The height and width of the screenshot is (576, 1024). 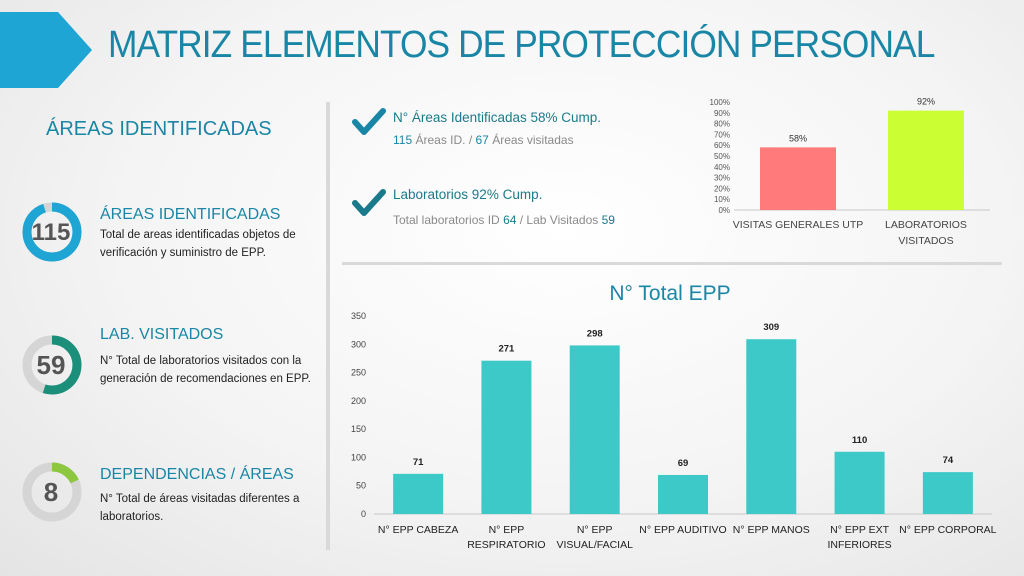 I want to click on kpi-number: 59, so click(x=51, y=365).